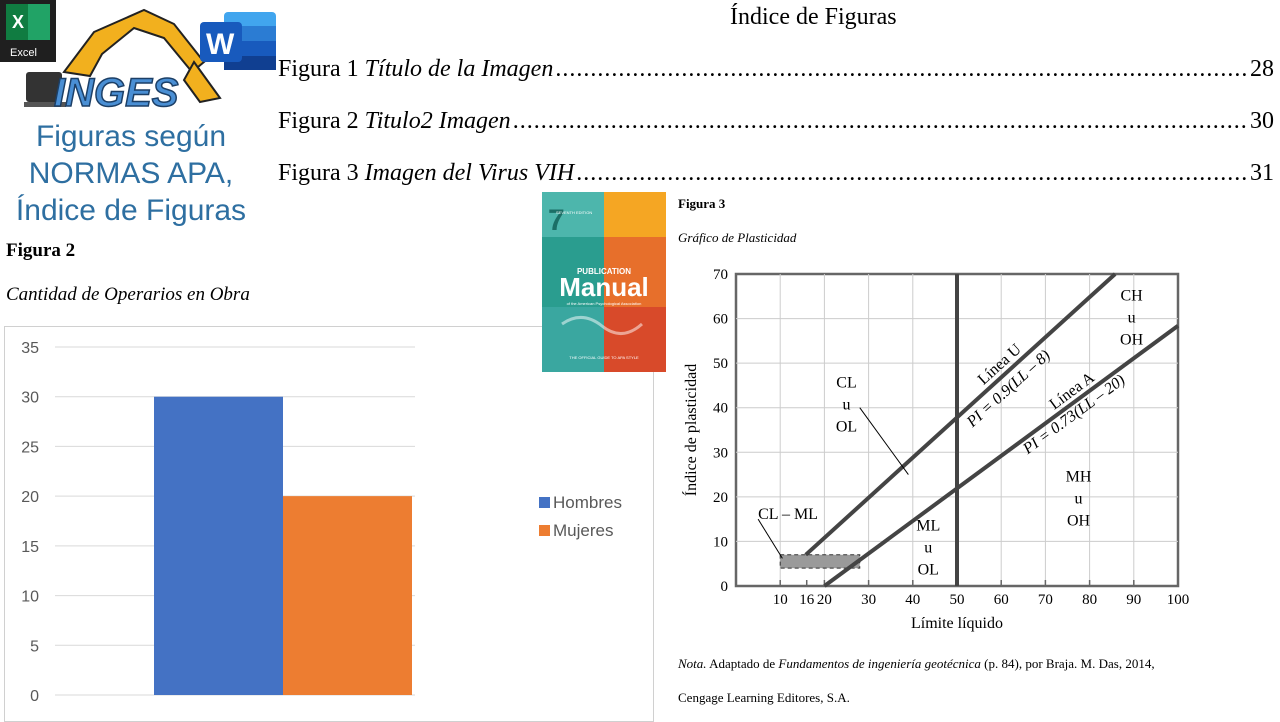 The image size is (1280, 722). Describe the element at coordinates (131, 210) in the screenshot. I see `promo-line: Índice de Figuras` at that location.